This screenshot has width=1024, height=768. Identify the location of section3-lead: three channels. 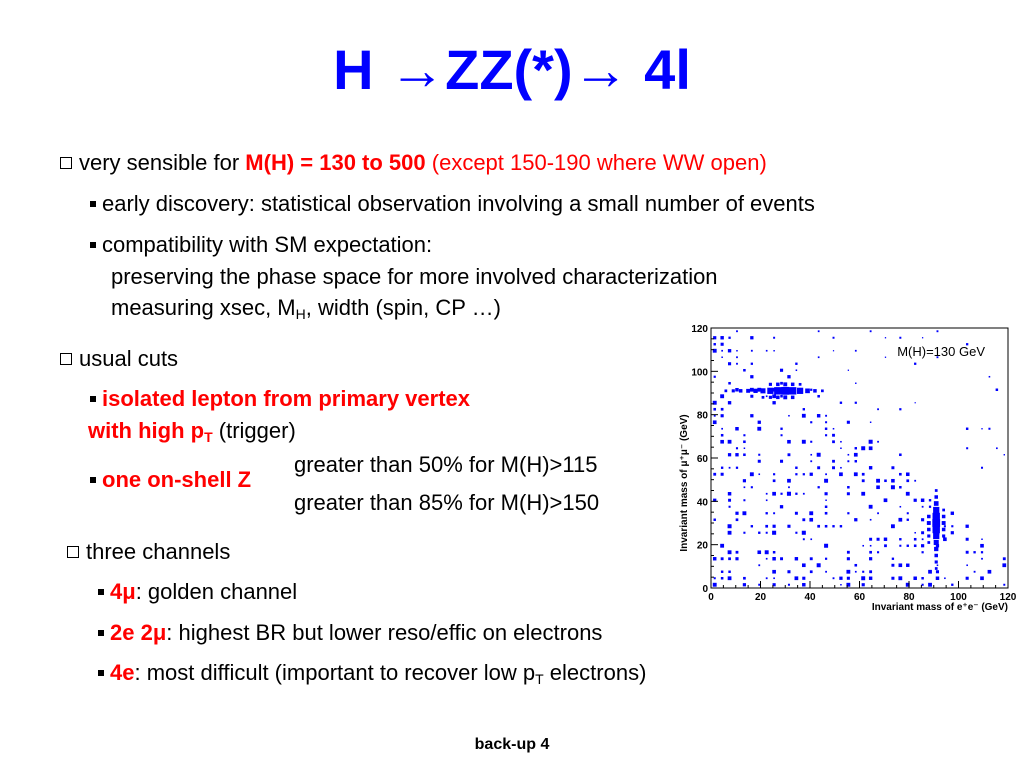
(158, 551).